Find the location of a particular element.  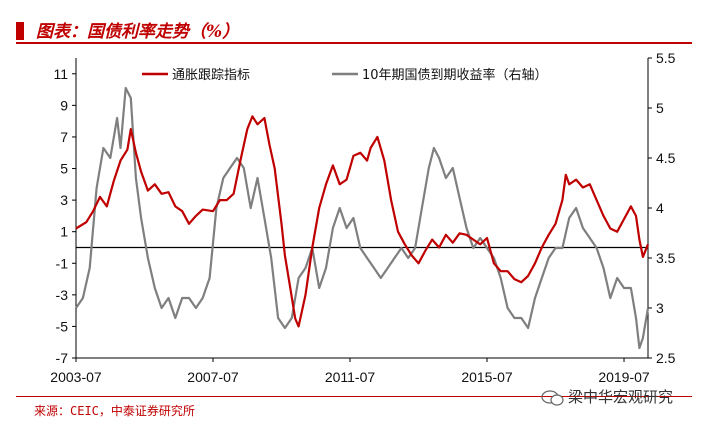

left-tick-label: 1 is located at coordinates (64, 232).